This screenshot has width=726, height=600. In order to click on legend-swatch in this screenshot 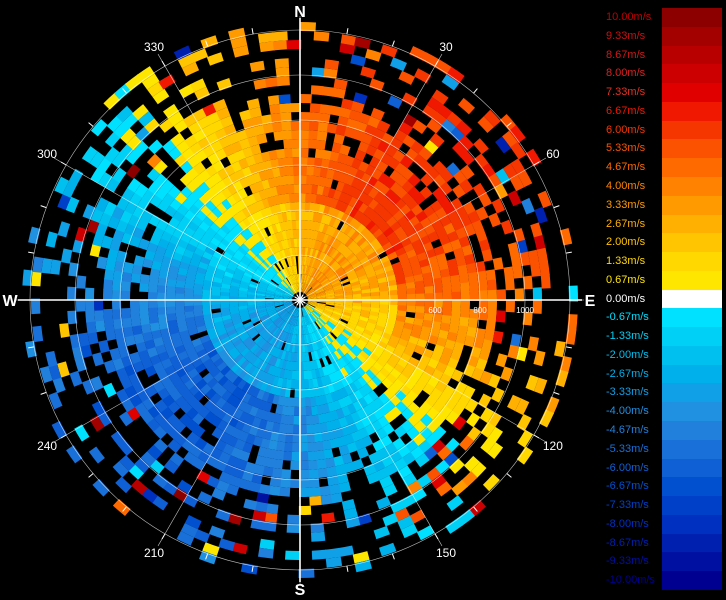, I will do `click(692, 168)`.